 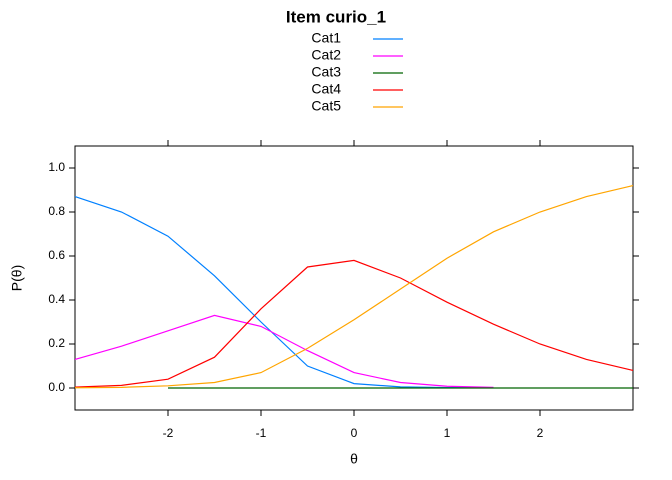 I want to click on chart-title: Item curio_1, so click(x=336, y=16).